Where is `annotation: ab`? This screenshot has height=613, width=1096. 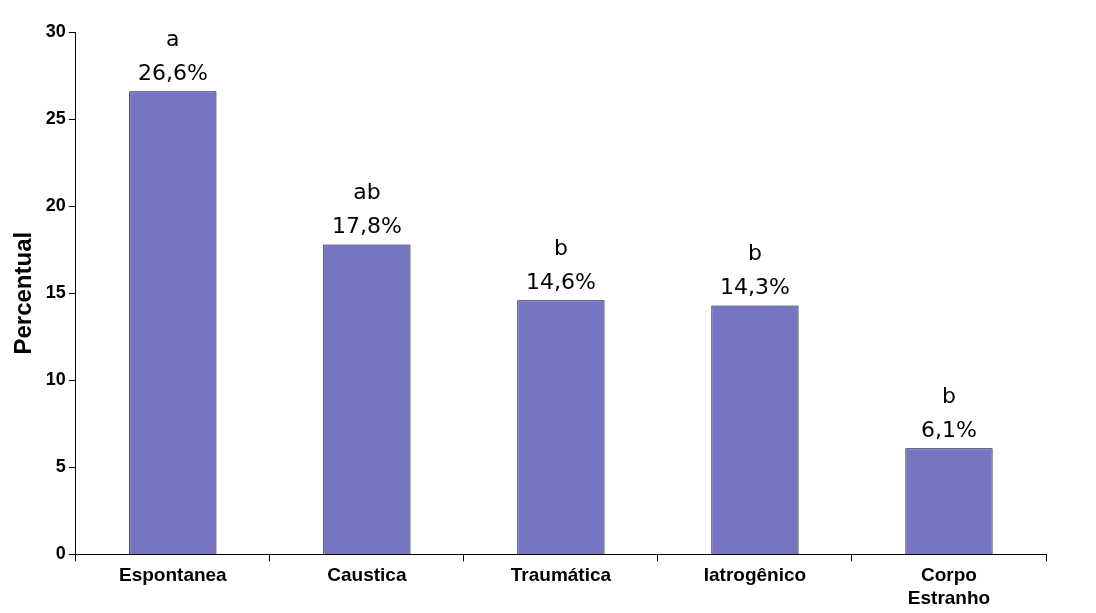 annotation: ab is located at coordinates (367, 192).